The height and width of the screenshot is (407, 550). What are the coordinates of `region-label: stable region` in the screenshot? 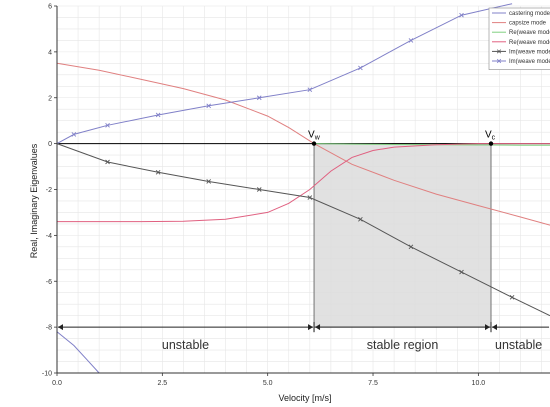 It's located at (403, 345).